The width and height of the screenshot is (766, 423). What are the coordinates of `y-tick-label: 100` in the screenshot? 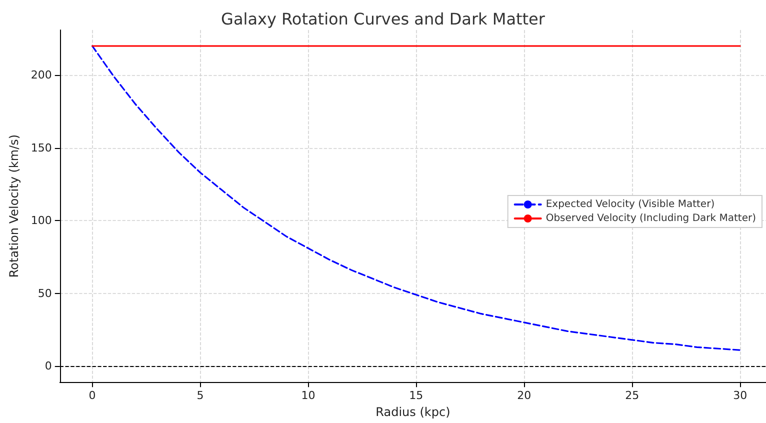 It's located at (41, 221).